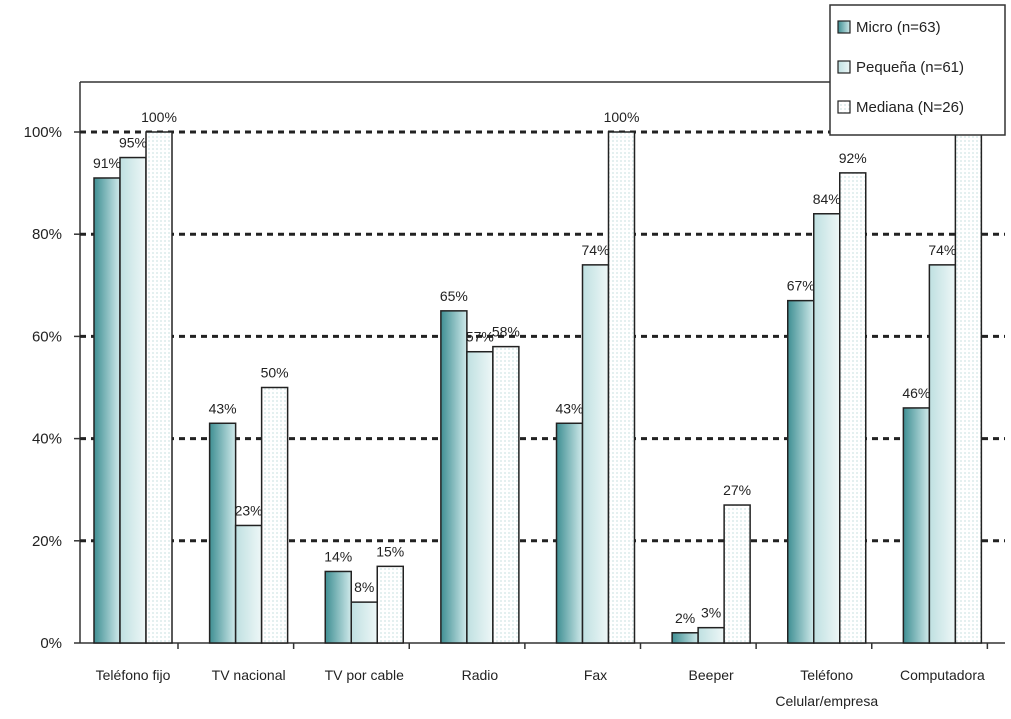 The width and height of the screenshot is (1011, 719). What do you see at coordinates (338, 556) in the screenshot?
I see `data-label: 14%` at bounding box center [338, 556].